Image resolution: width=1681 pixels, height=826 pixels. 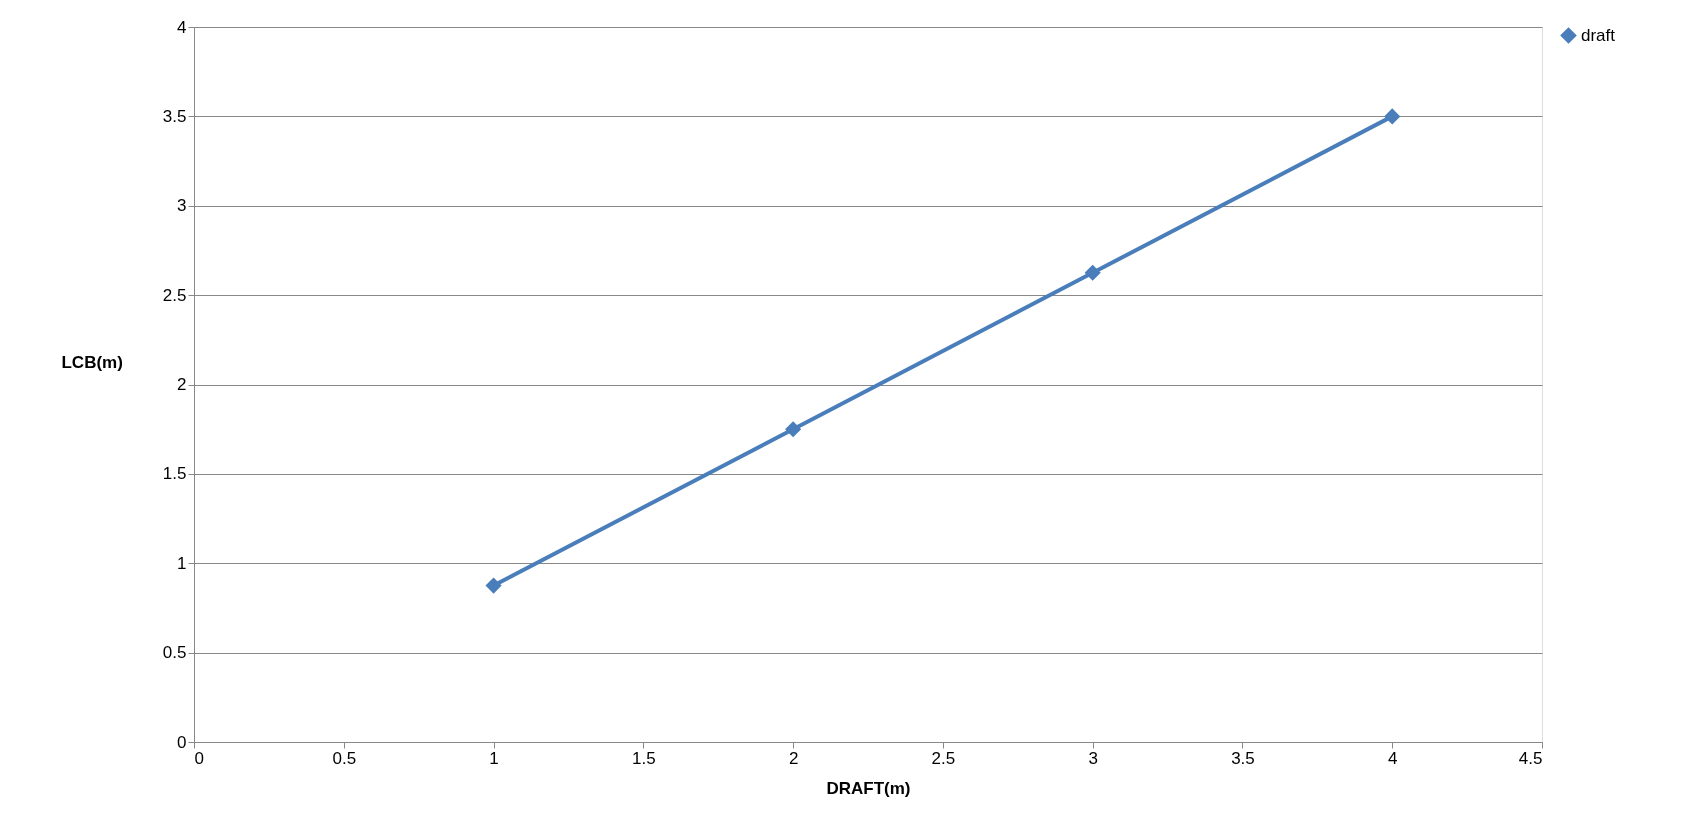 I want to click on x-tick-label: 0.5, so click(x=344, y=758).